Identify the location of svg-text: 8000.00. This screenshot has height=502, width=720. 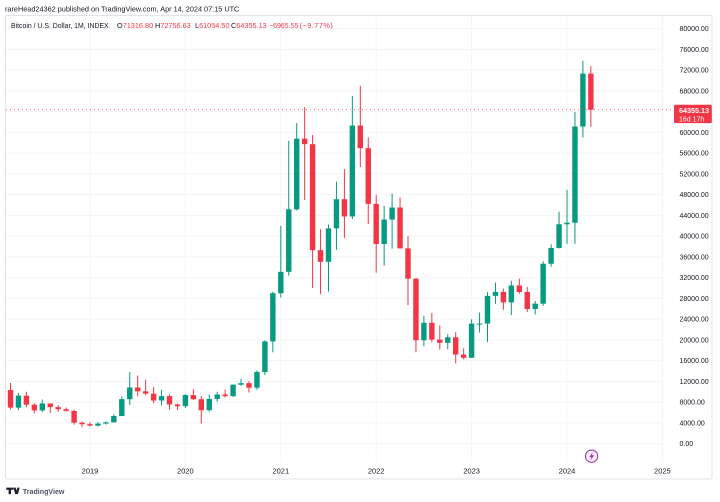
(692, 403).